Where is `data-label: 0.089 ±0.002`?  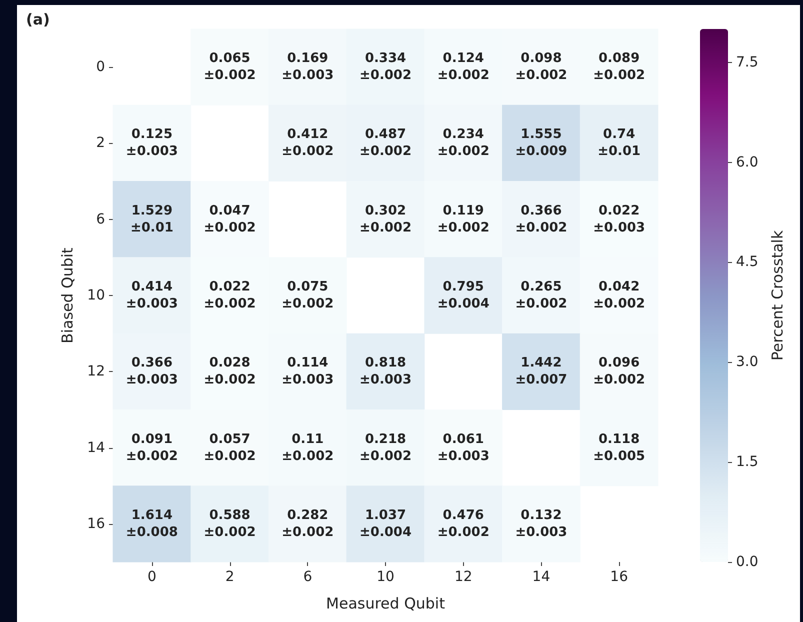 data-label: 0.089 ±0.002 is located at coordinates (619, 67).